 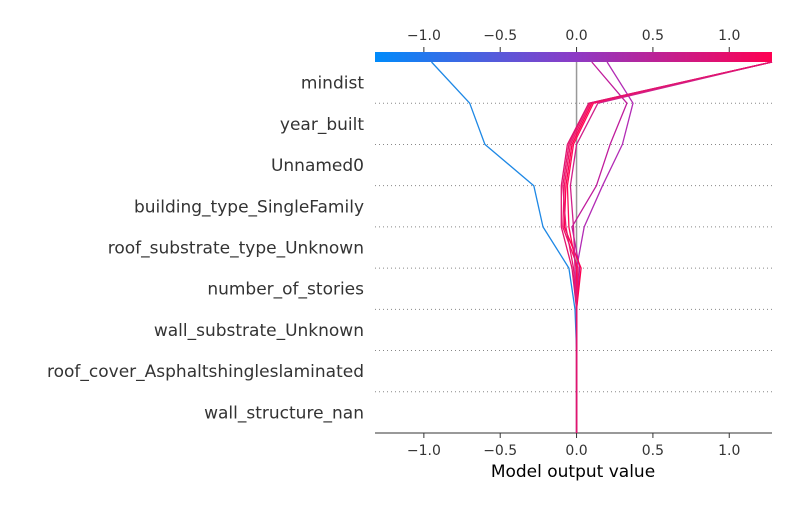 What do you see at coordinates (573, 57) in the screenshot?
I see `colorbar` at bounding box center [573, 57].